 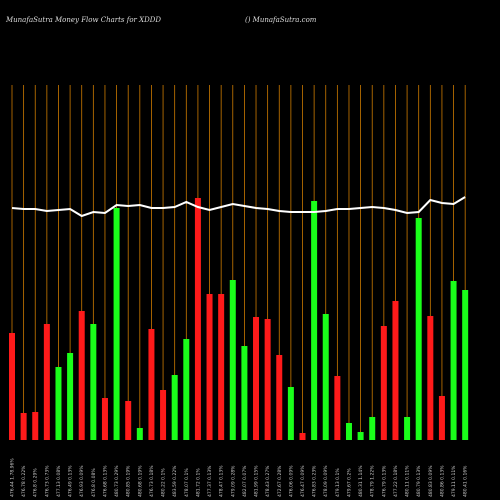 What do you see at coordinates (315, 481) in the screenshot?
I see `x-tick-label: 476.83 0.23%` at bounding box center [315, 481].